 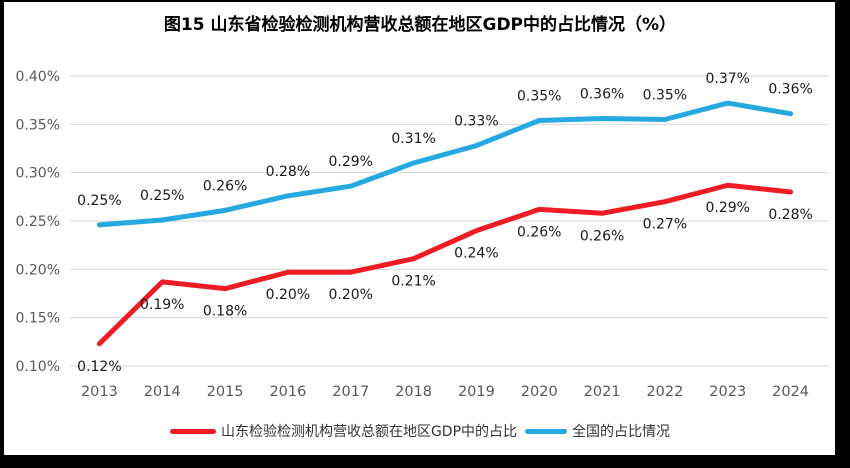 What do you see at coordinates (38, 270) in the screenshot?
I see `y-axis-tick-label: 0.20%` at bounding box center [38, 270].